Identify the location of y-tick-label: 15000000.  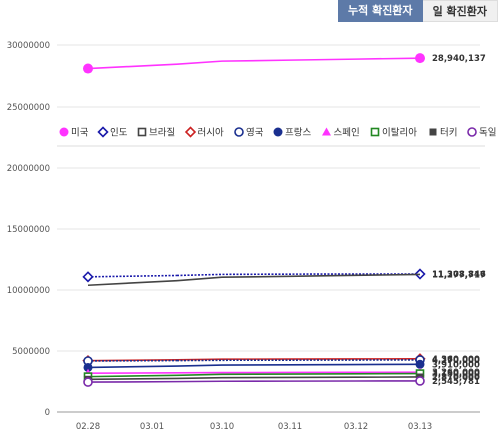
(28, 230).